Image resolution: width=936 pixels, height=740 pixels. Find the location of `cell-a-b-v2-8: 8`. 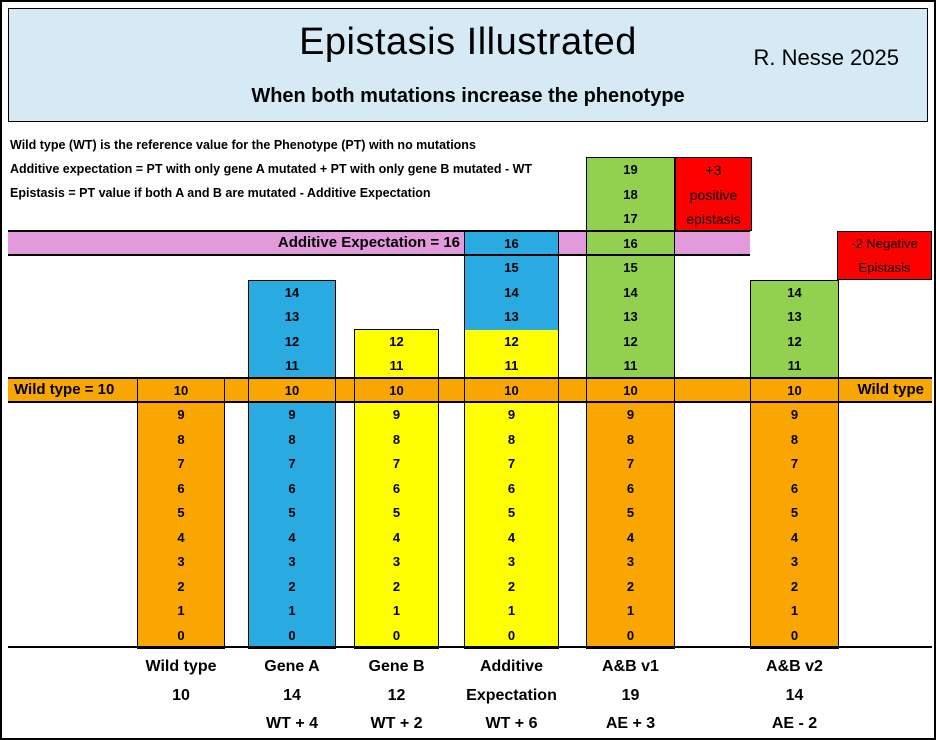

cell-a-b-v2-8: 8 is located at coordinates (794, 439).